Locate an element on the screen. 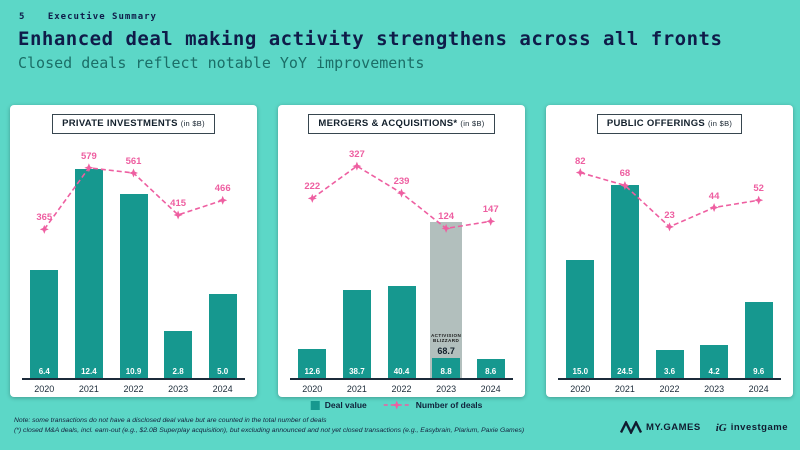 The image size is (800, 450). card-title-box: MERGERS & ACQUISITIONS* (in $B) is located at coordinates (401, 124).